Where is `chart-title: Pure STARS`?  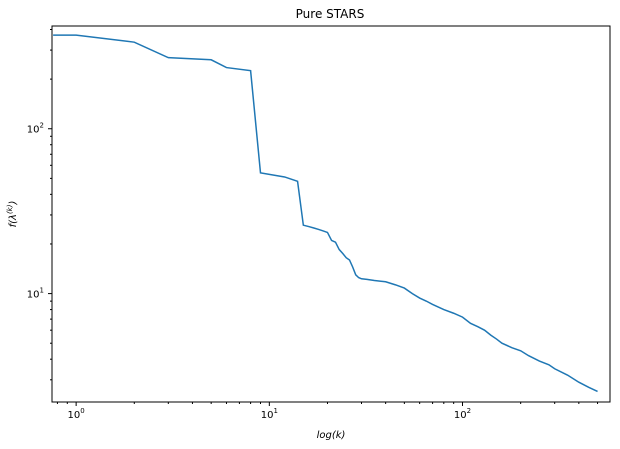 chart-title: Pure STARS is located at coordinates (330, 14).